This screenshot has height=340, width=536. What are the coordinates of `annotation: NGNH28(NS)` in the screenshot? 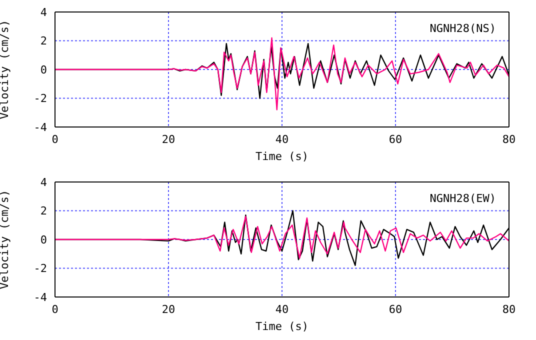 It's located at (463, 28).